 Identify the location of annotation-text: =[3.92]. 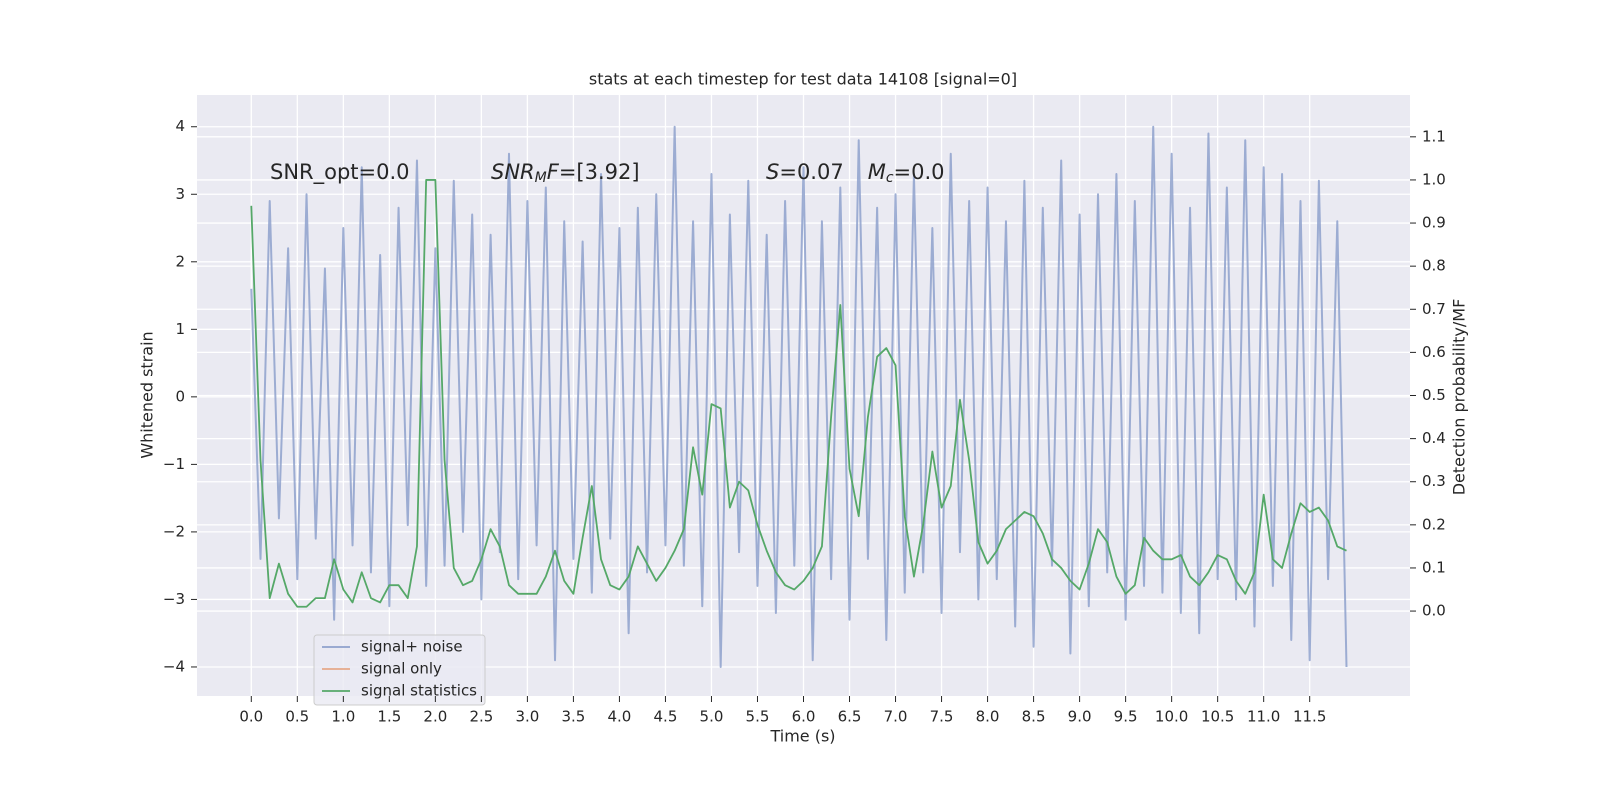
(599, 172).